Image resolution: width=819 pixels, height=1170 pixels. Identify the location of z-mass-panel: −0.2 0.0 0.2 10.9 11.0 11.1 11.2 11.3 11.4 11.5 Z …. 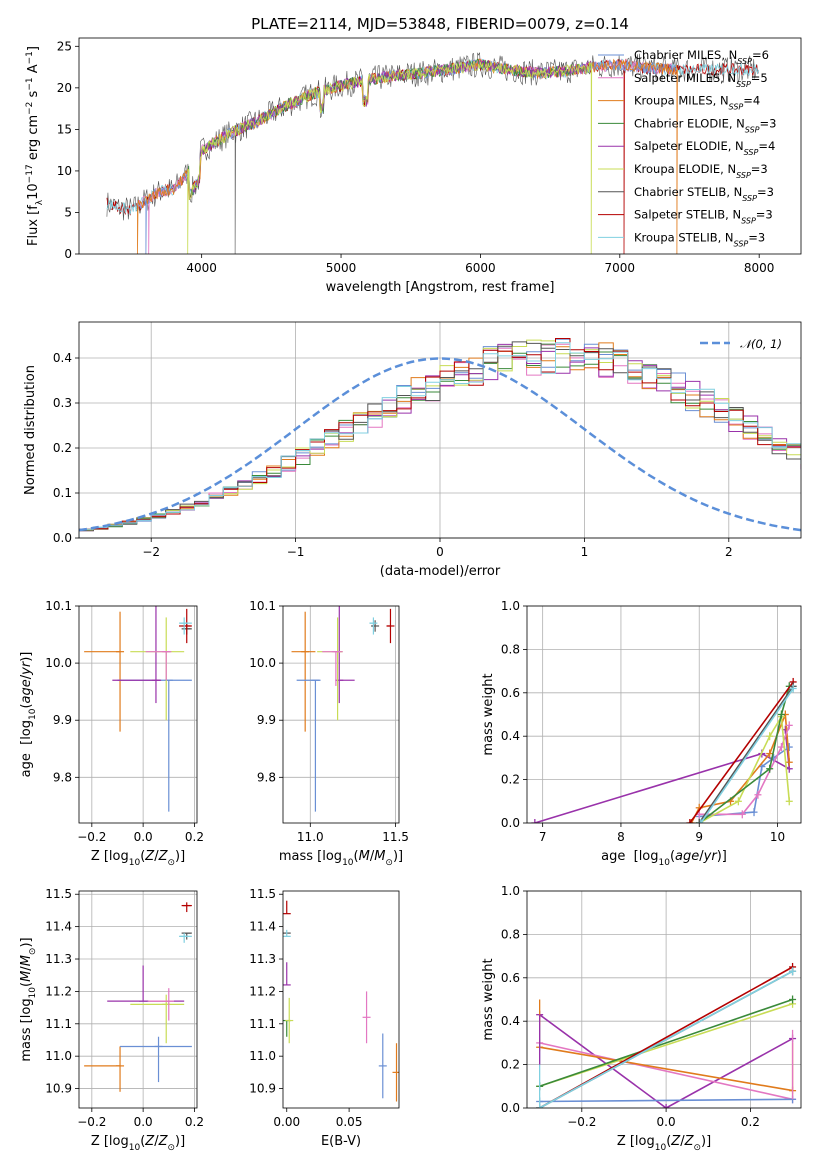
(111, 1020).